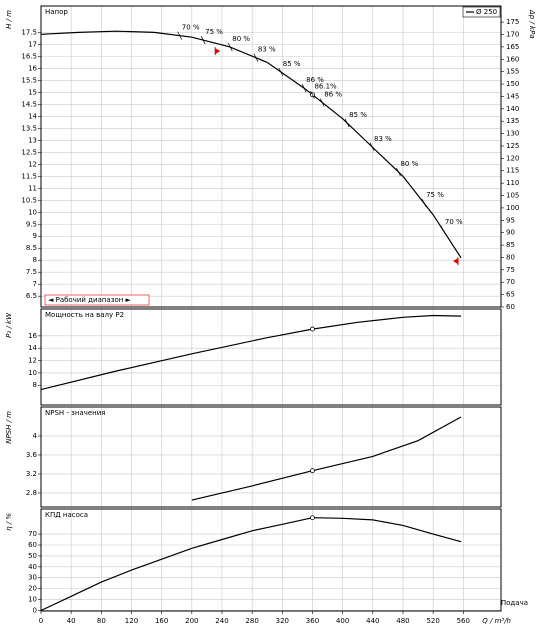 This screenshot has height=631, width=540. I want to click on y2-tick-label: 110, so click(512, 183).